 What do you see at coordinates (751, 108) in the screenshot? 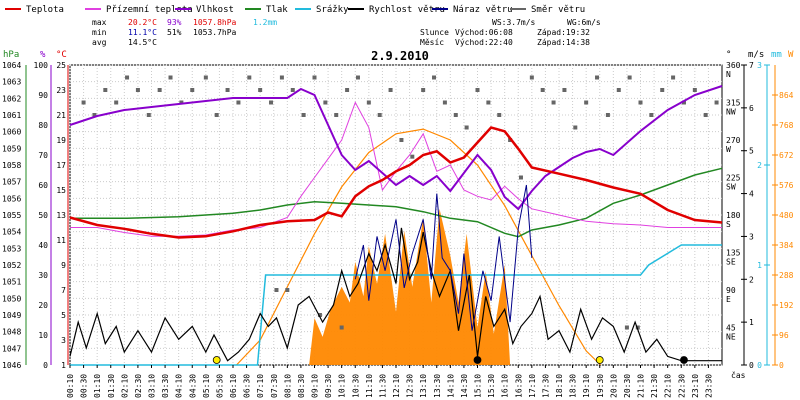
I see `tick-label-ms: 6` at bounding box center [751, 108].